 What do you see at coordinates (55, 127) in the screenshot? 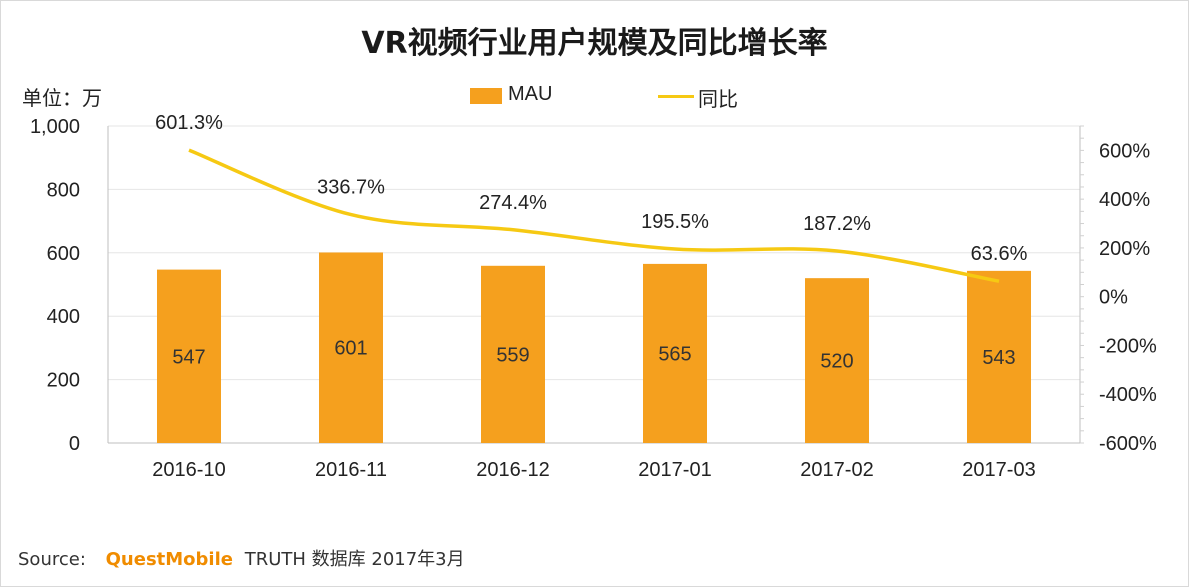
I see `y-left-tick-label: 1,000` at bounding box center [55, 127].